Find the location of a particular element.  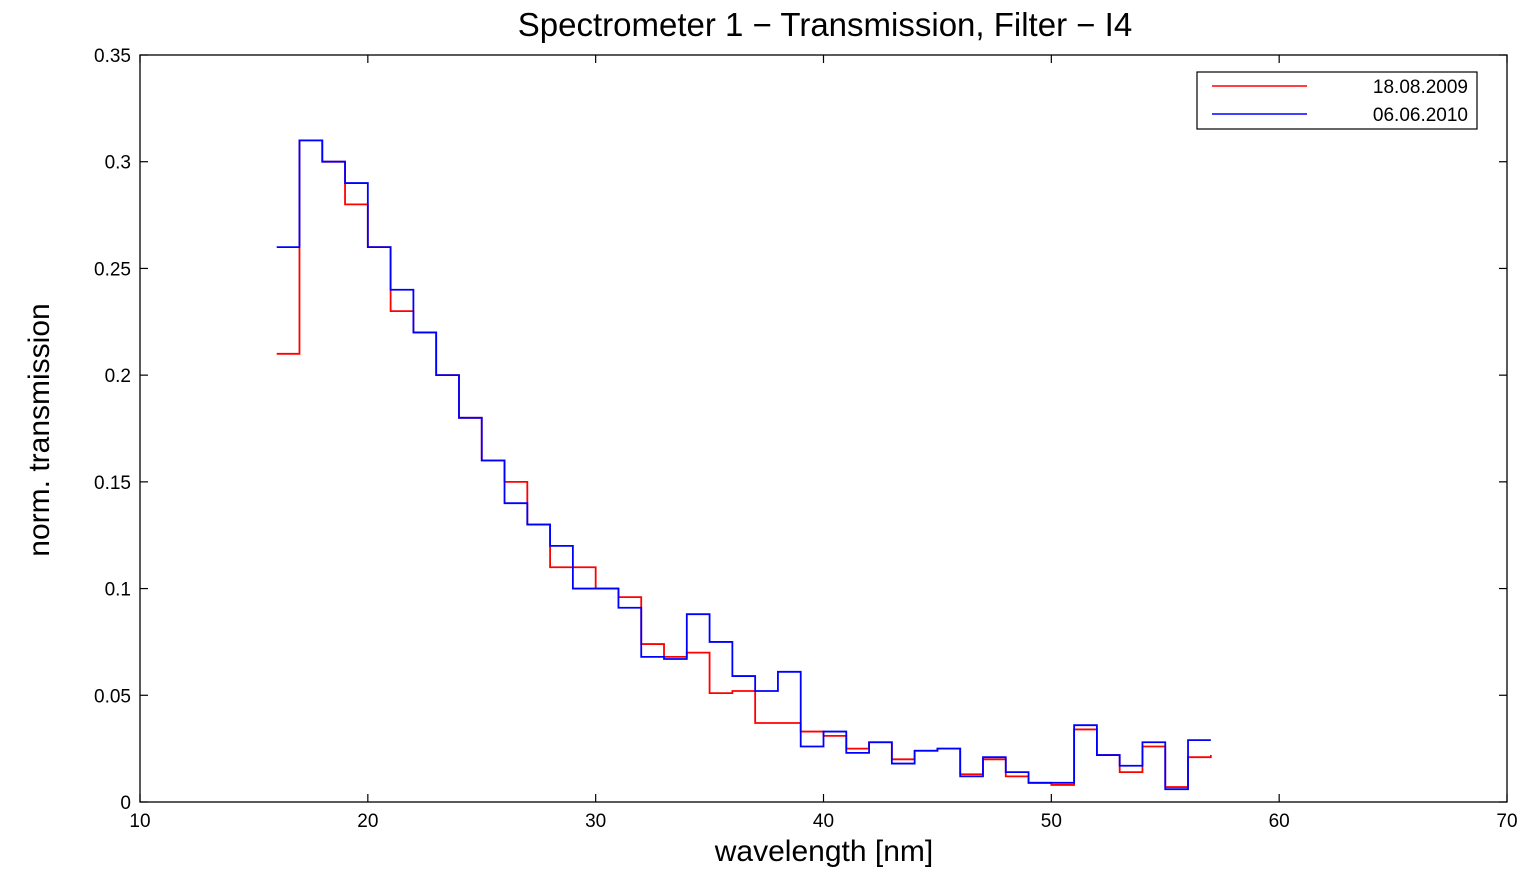

x-tick-label: 10 is located at coordinates (139, 821).